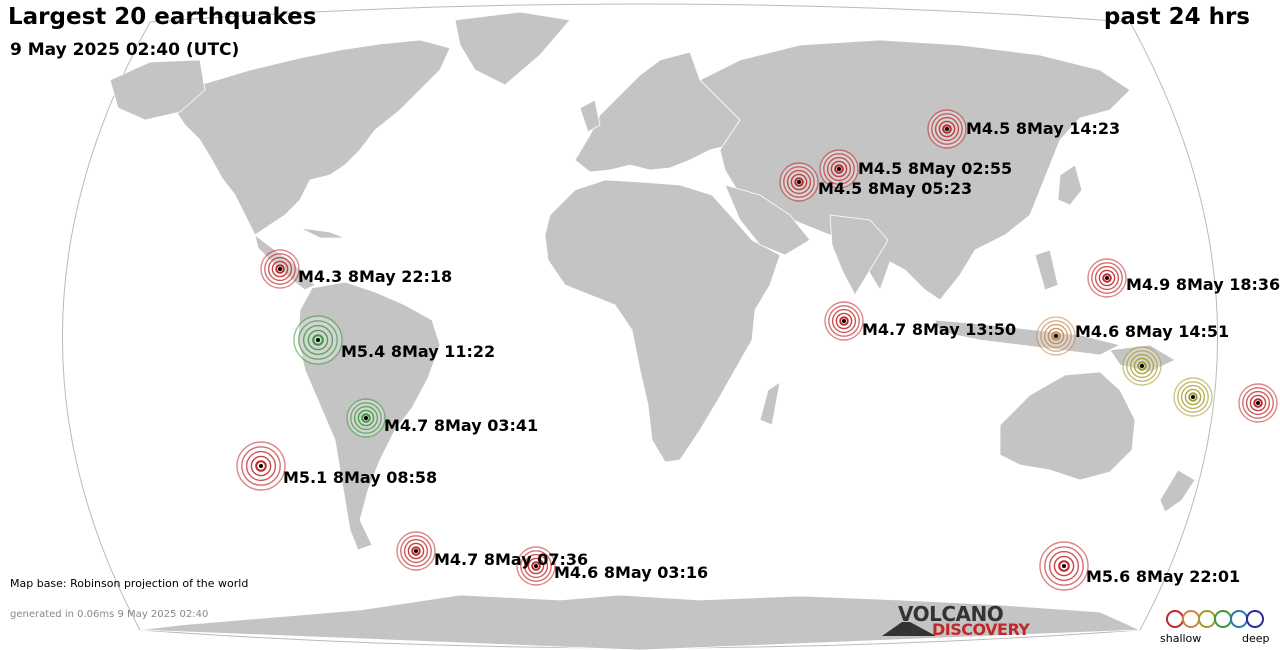 Image resolution: width=1280 pixels, height=650 pixels. I want to click on quake-label: M4.6 8May 14:51, so click(1152, 331).